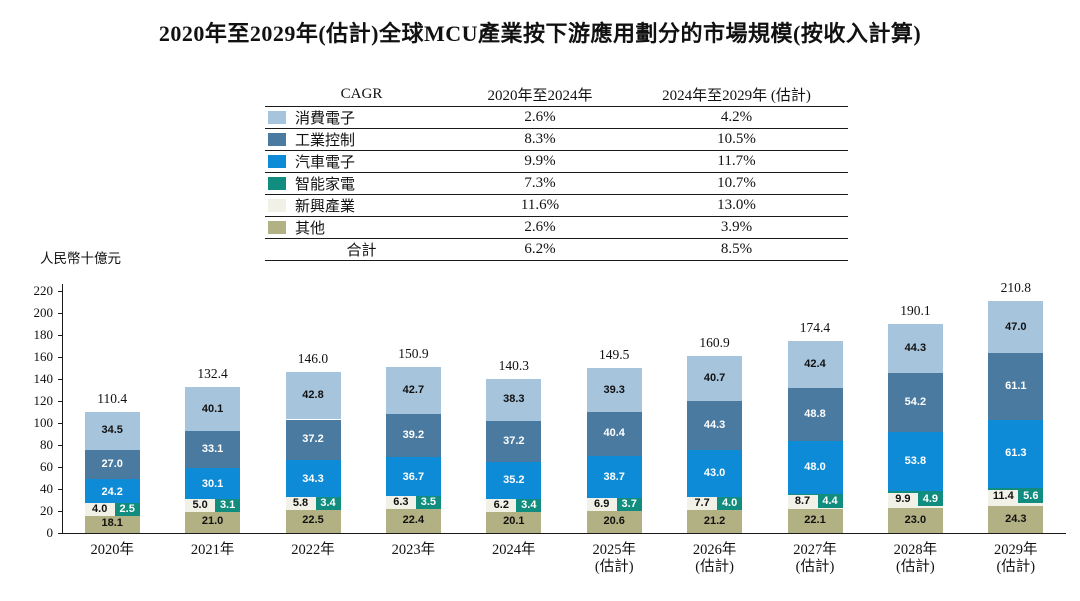  I want to click on x-axis-category: 2022年, so click(313, 550).